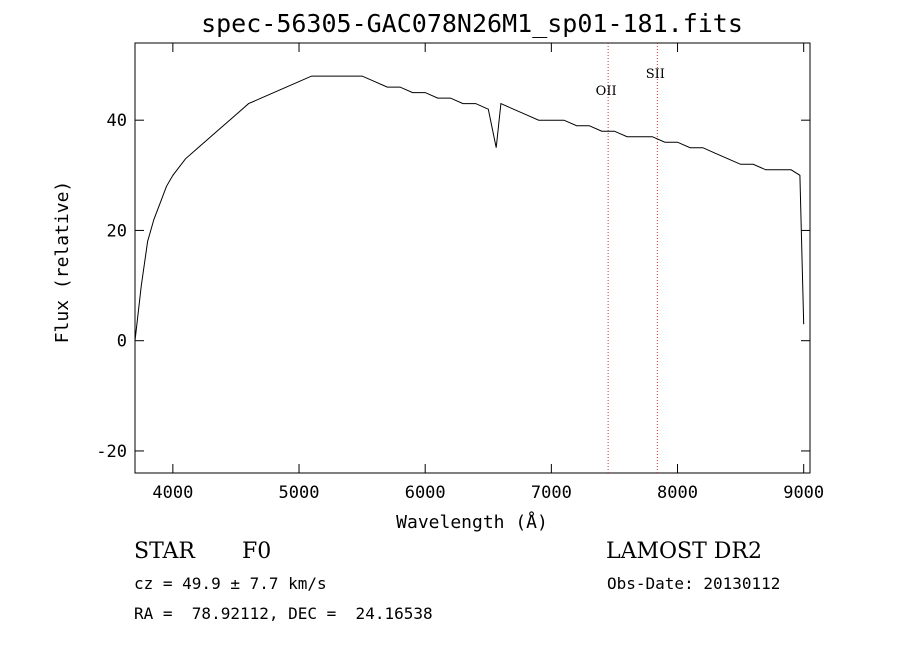 The image size is (900, 649). What do you see at coordinates (630, 258) in the screenshot?
I see `line-markers: OII SII` at bounding box center [630, 258].